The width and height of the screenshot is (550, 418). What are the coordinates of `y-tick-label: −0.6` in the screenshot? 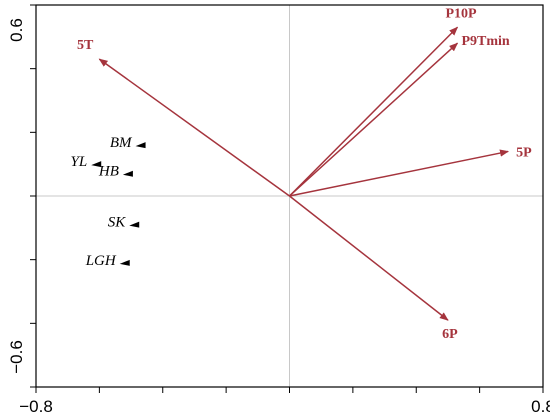 It's located at (16, 357).